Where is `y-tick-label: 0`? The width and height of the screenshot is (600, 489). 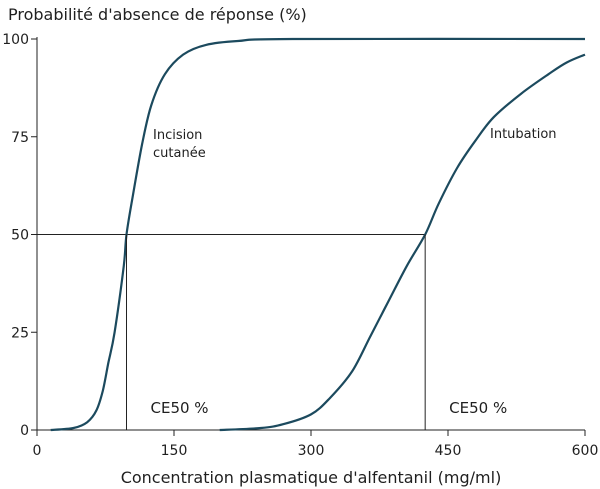 y-tick-label: 0 is located at coordinates (24, 431).